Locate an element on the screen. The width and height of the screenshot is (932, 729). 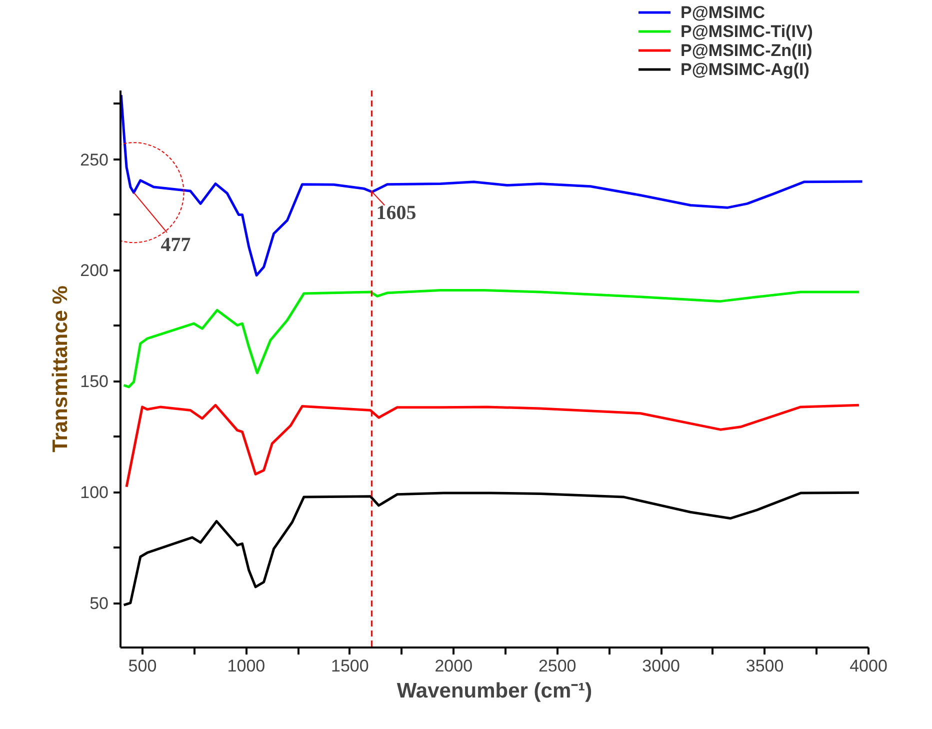
x-tick-label: 500 is located at coordinates (142, 666).